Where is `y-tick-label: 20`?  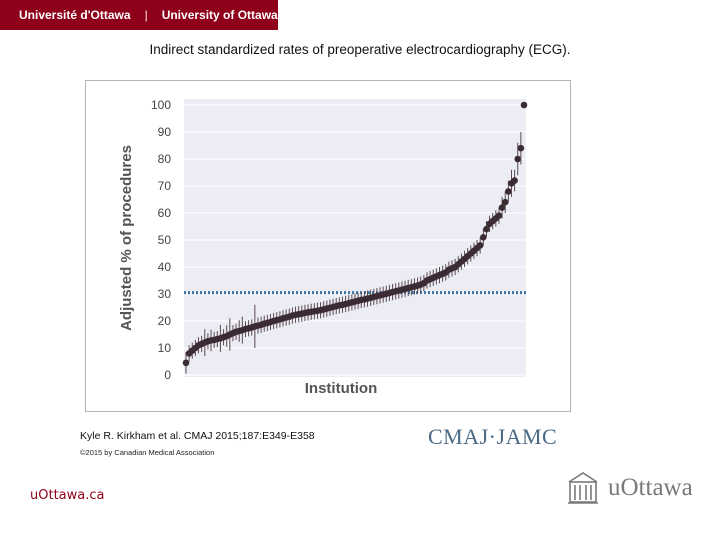 y-tick-label: 20 is located at coordinates (165, 321).